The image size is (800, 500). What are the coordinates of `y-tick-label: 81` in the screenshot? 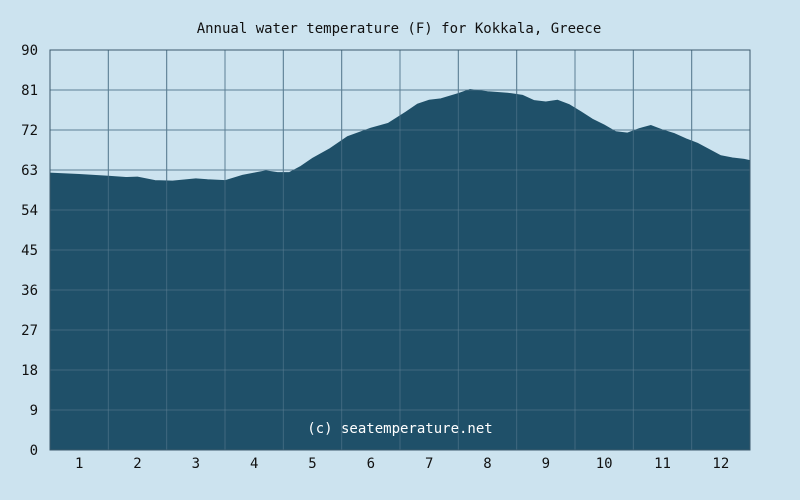 It's located at (29, 91).